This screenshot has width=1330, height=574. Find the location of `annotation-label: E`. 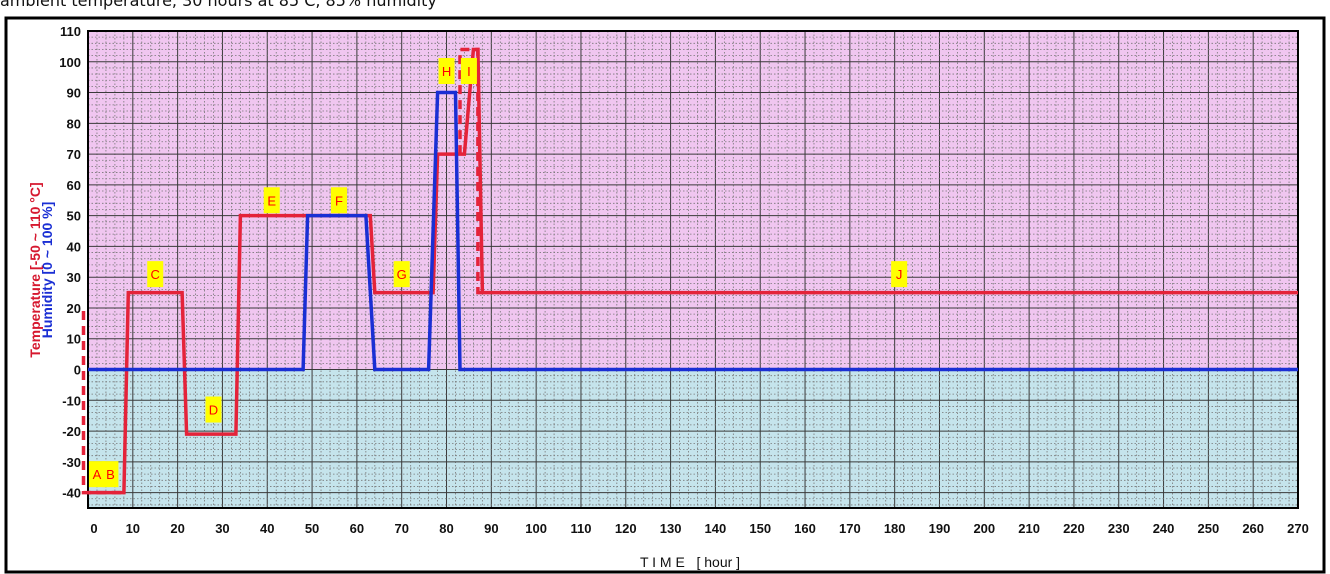

annotation-label: E is located at coordinates (271, 200).